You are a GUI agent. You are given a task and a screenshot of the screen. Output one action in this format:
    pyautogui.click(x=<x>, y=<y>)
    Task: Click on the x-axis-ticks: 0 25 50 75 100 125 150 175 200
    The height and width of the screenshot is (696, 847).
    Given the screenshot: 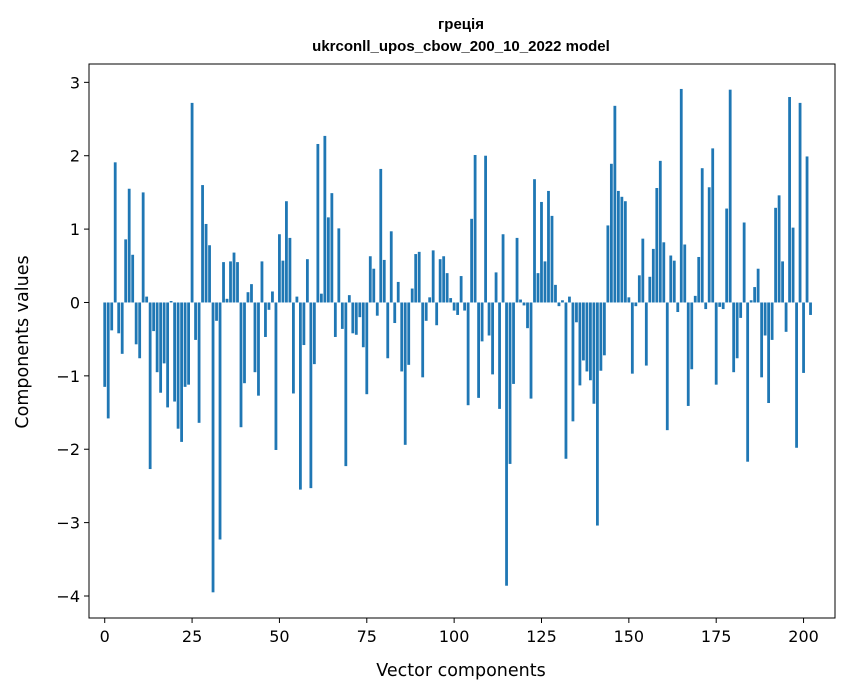 What is the action you would take?
    pyautogui.click(x=459, y=632)
    